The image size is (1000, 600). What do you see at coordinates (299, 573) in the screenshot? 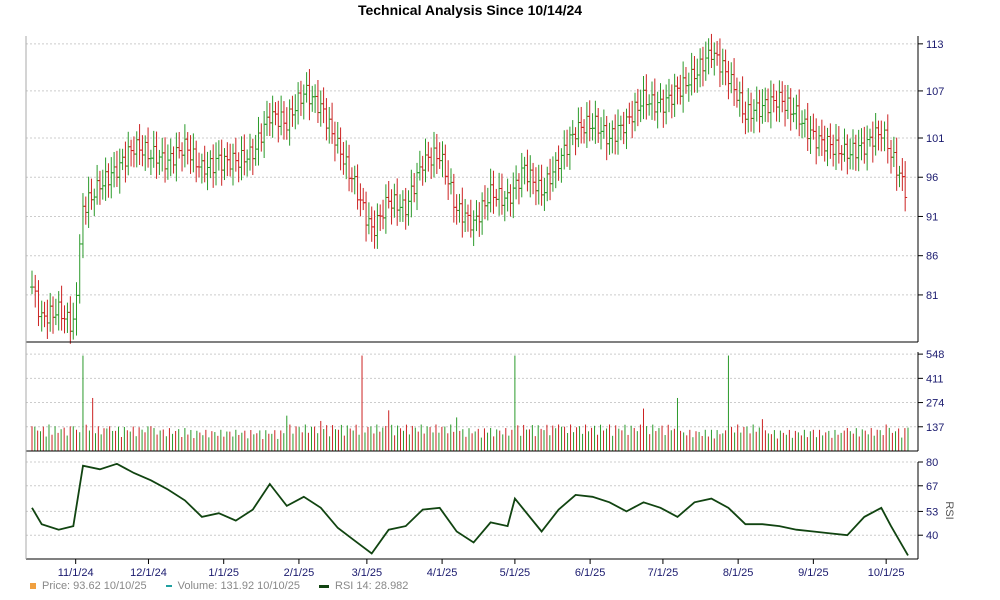
I see `x-tick-label: 2/1/25` at bounding box center [299, 573].